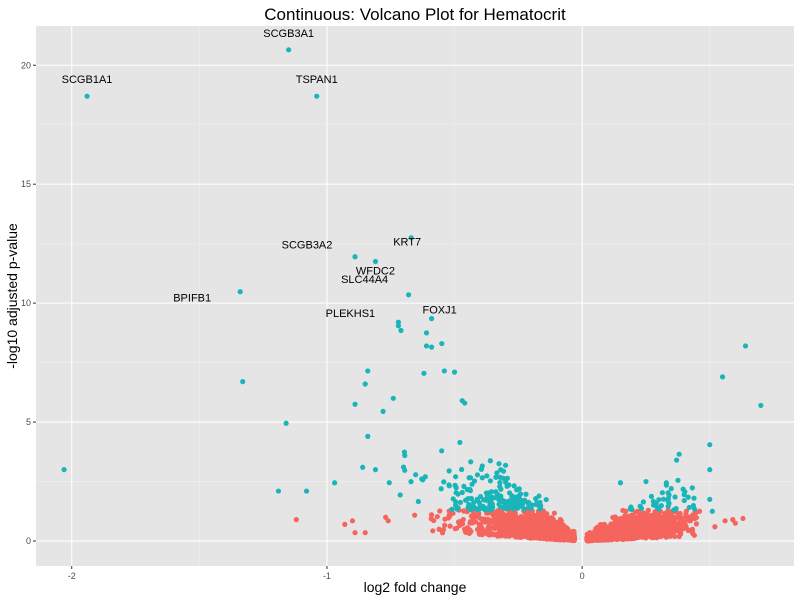 This screenshot has height=600, width=800. I want to click on gene-label: PLEKHS1, so click(351, 314).